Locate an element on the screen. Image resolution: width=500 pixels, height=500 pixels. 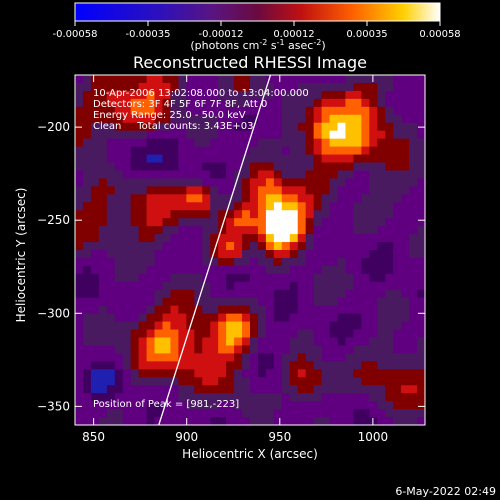
y-tick-label: −300 is located at coordinates (53, 313).